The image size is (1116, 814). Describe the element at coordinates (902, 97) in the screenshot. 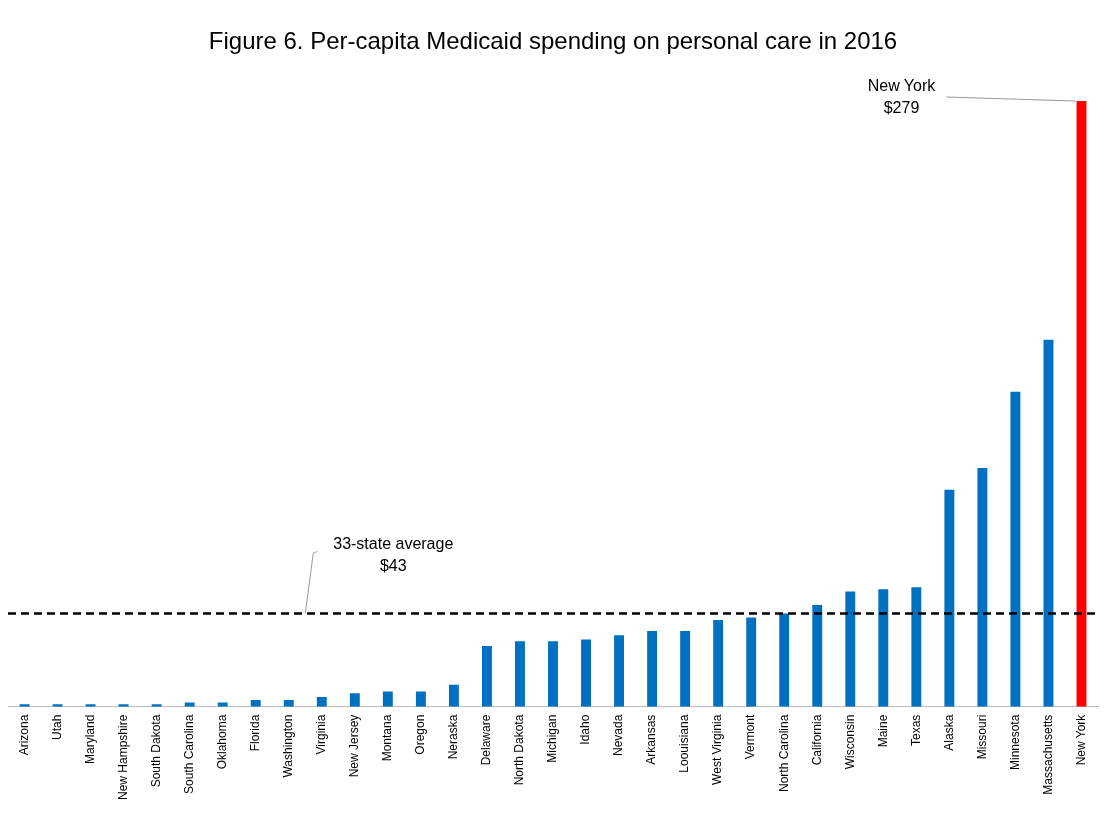

I see `annotation: New York $279` at that location.